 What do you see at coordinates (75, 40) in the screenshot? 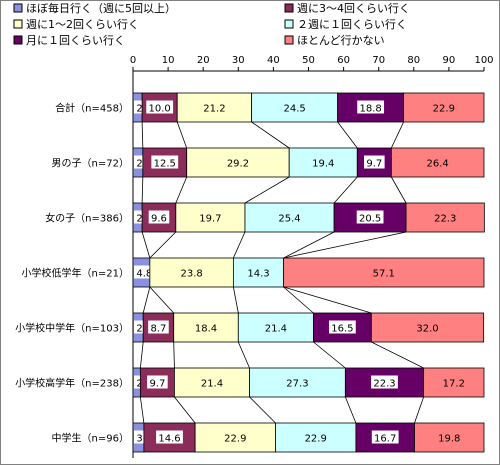
I see `legend-label-5: 月に１回くらい行く` at bounding box center [75, 40].